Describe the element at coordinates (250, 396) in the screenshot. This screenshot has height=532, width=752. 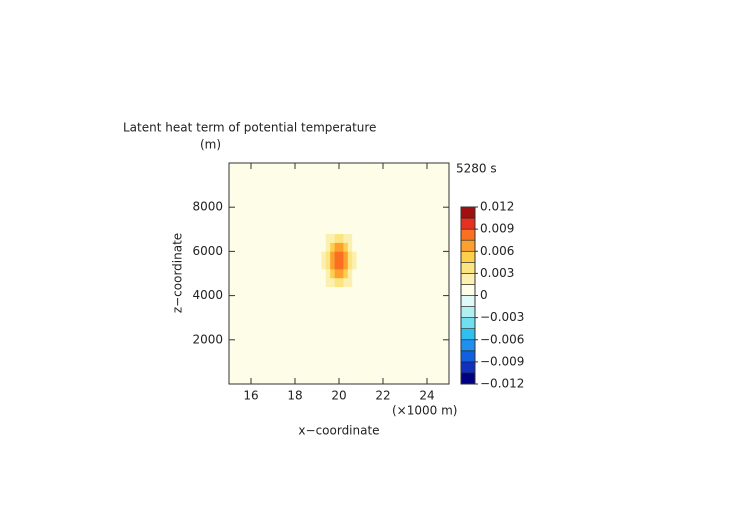
I see `x-tick-label: 16` at that location.